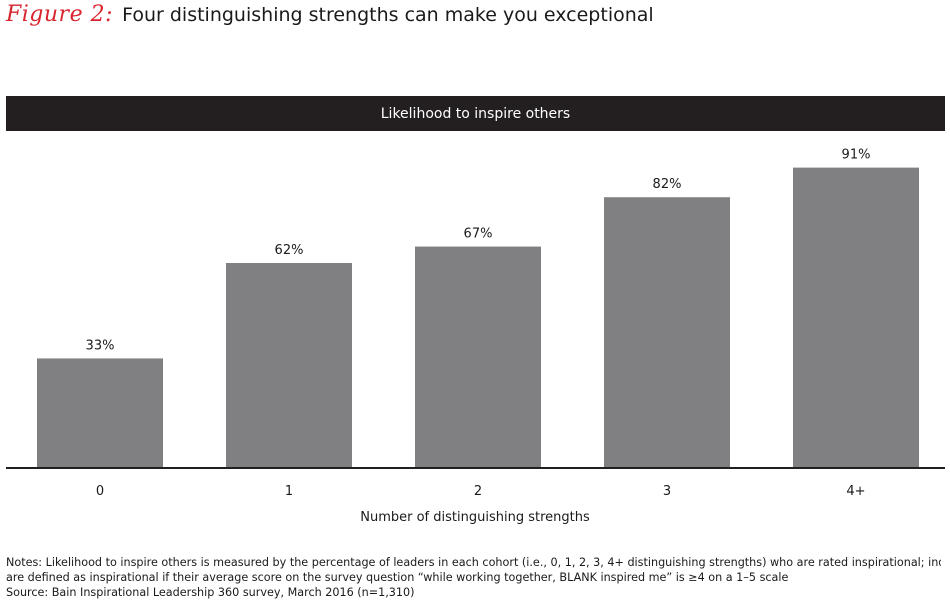  What do you see at coordinates (856, 317) in the screenshot?
I see `bar-4plus` at bounding box center [856, 317].